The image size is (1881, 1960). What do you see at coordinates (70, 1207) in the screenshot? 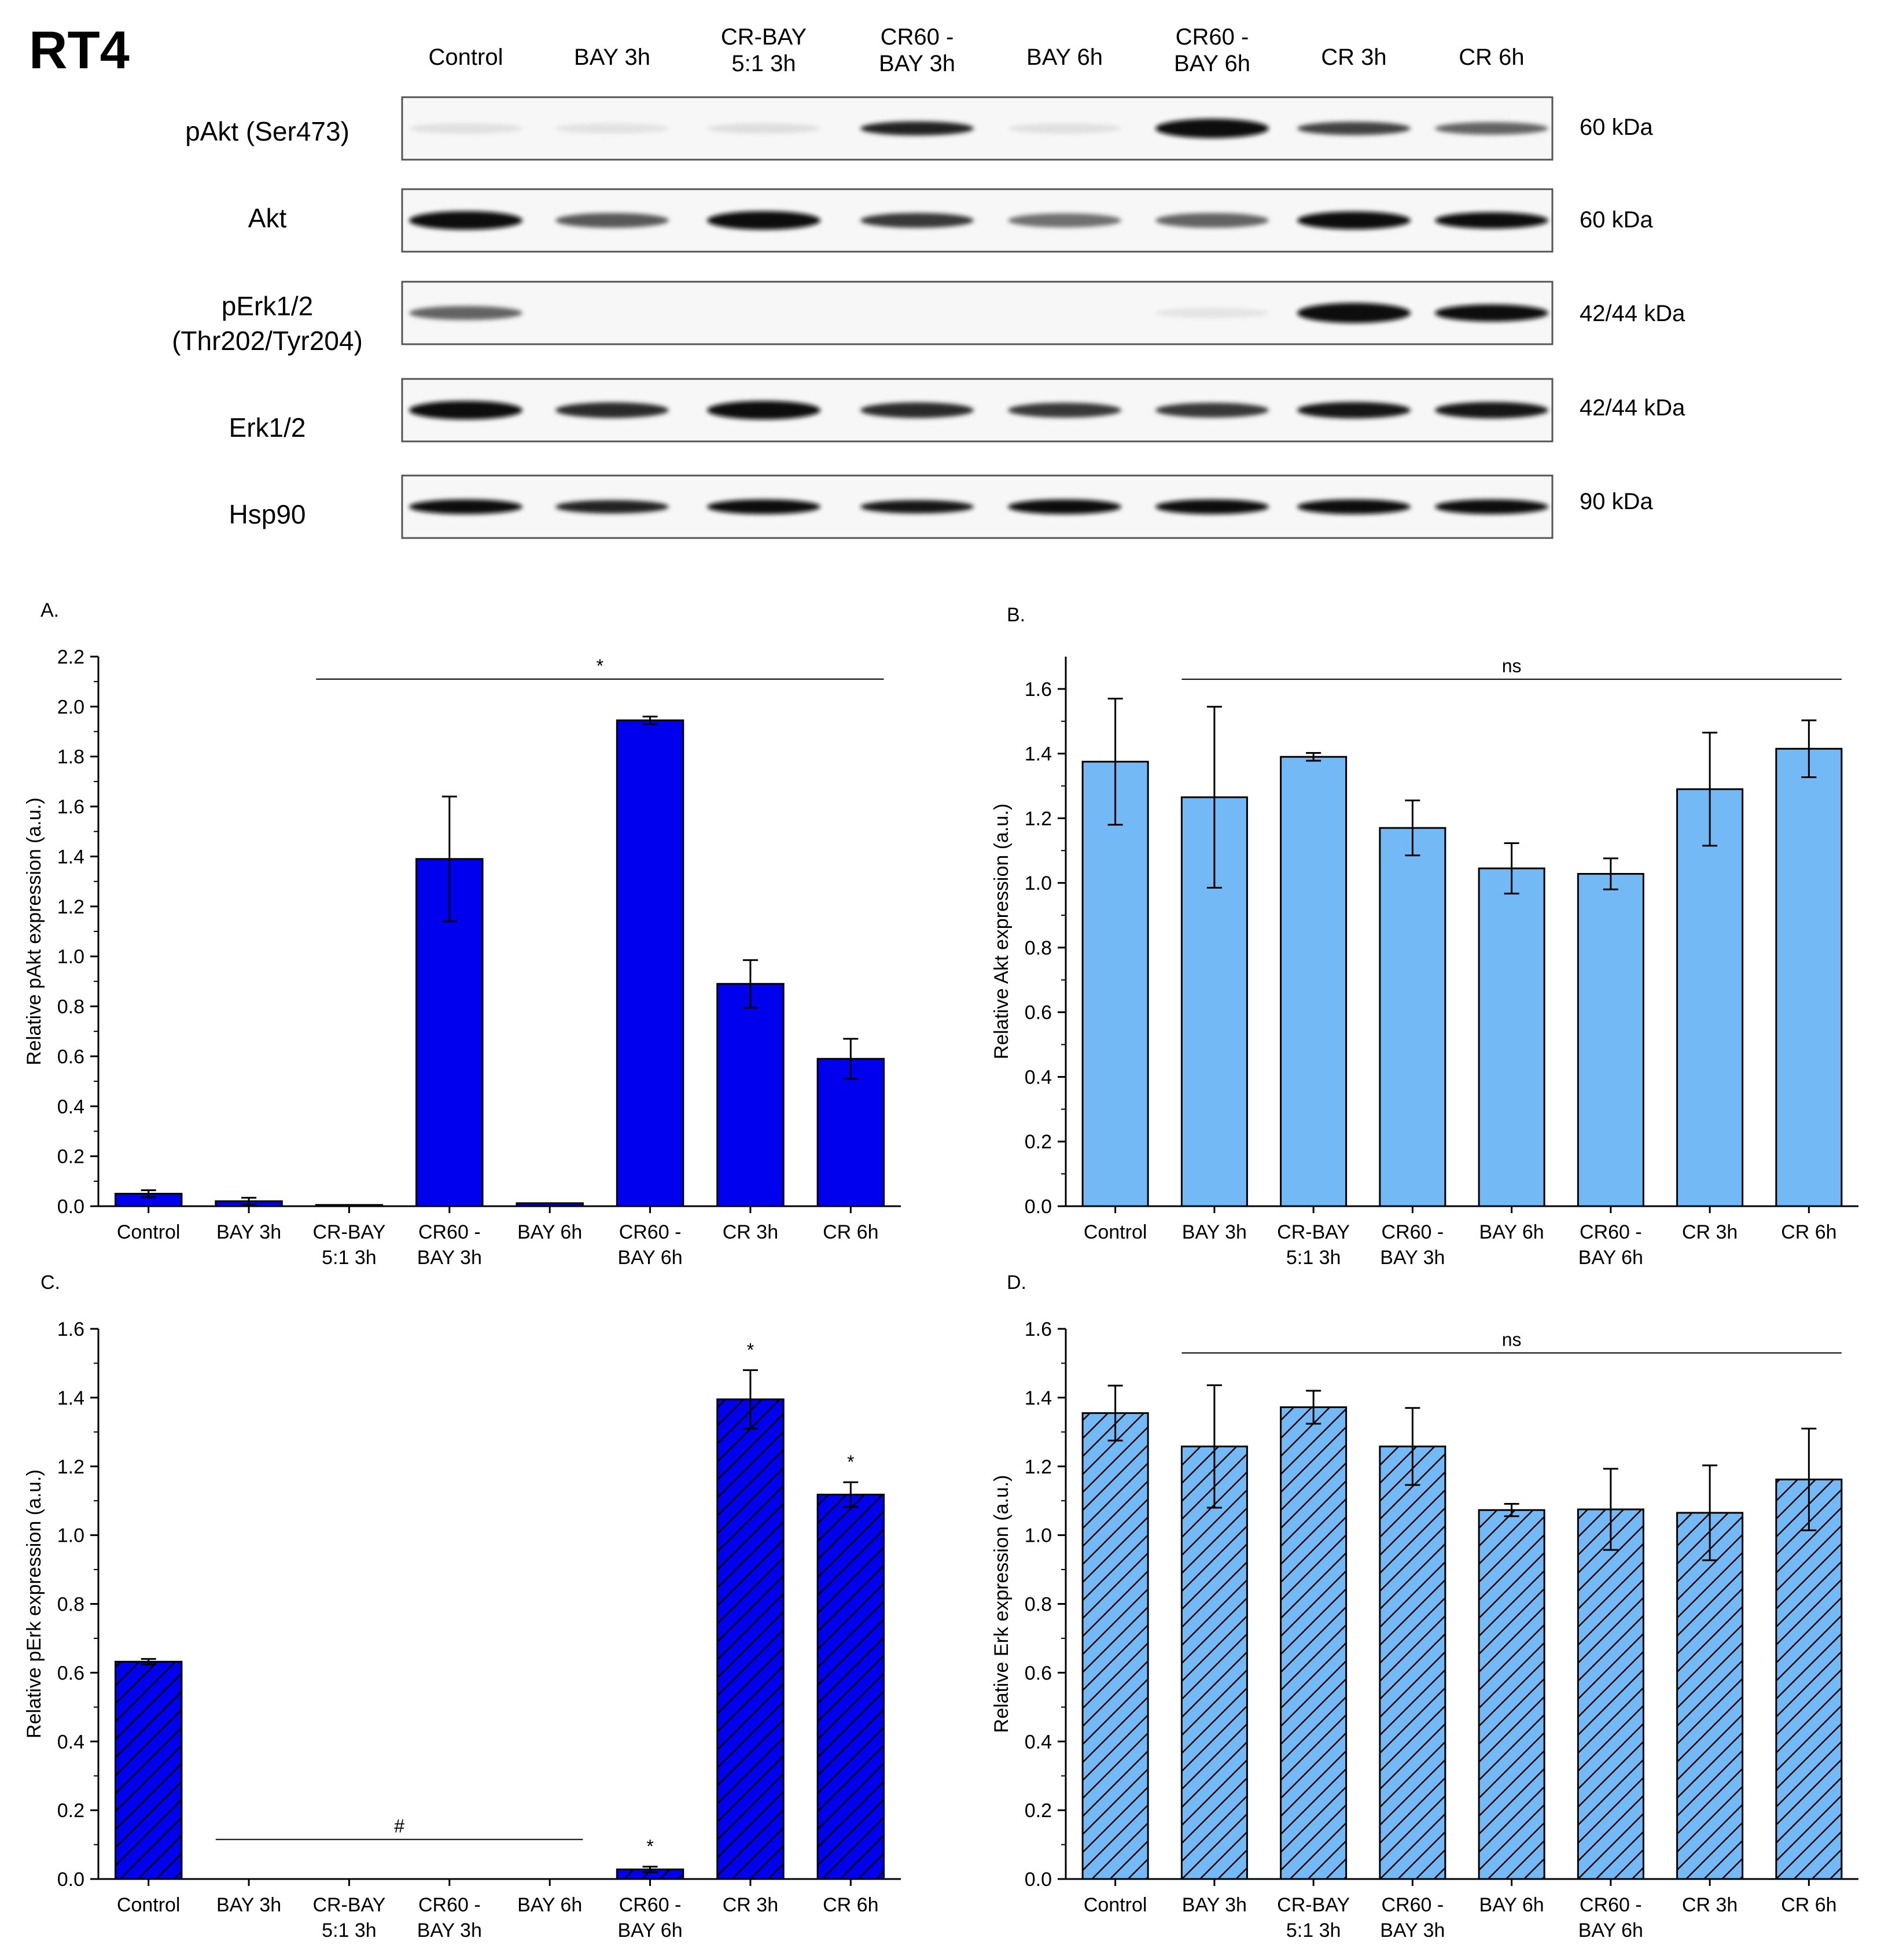
I see `y-tick-label: 0.0` at bounding box center [70, 1207].